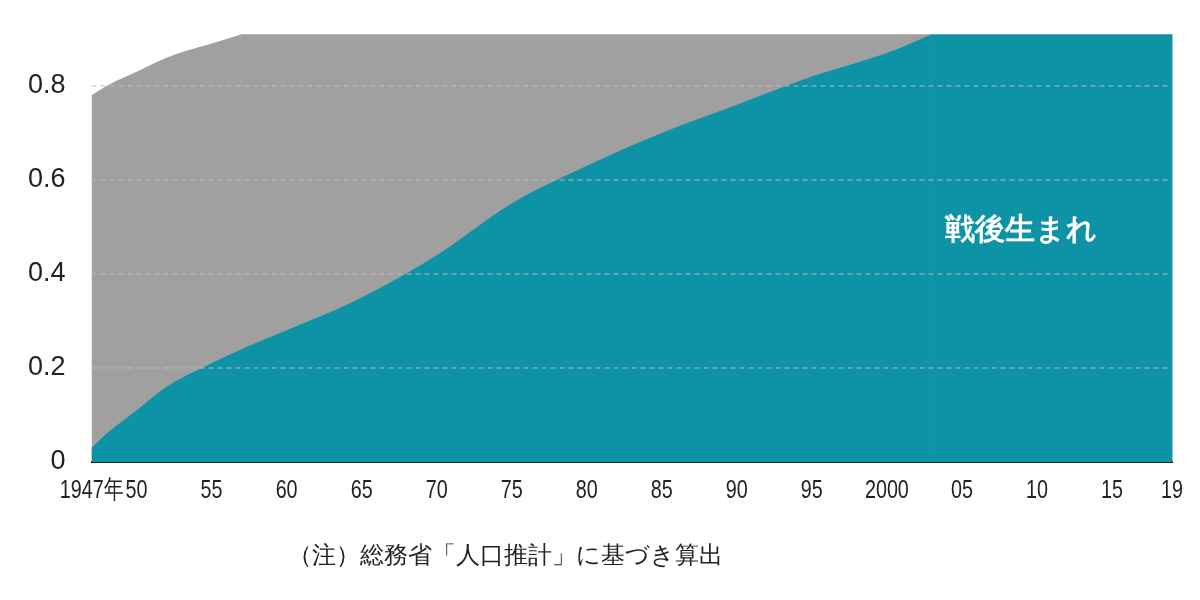 Image resolution: width=1200 pixels, height=600 pixels. What do you see at coordinates (511, 489) in the screenshot?
I see `x-tick-label: 75` at bounding box center [511, 489].